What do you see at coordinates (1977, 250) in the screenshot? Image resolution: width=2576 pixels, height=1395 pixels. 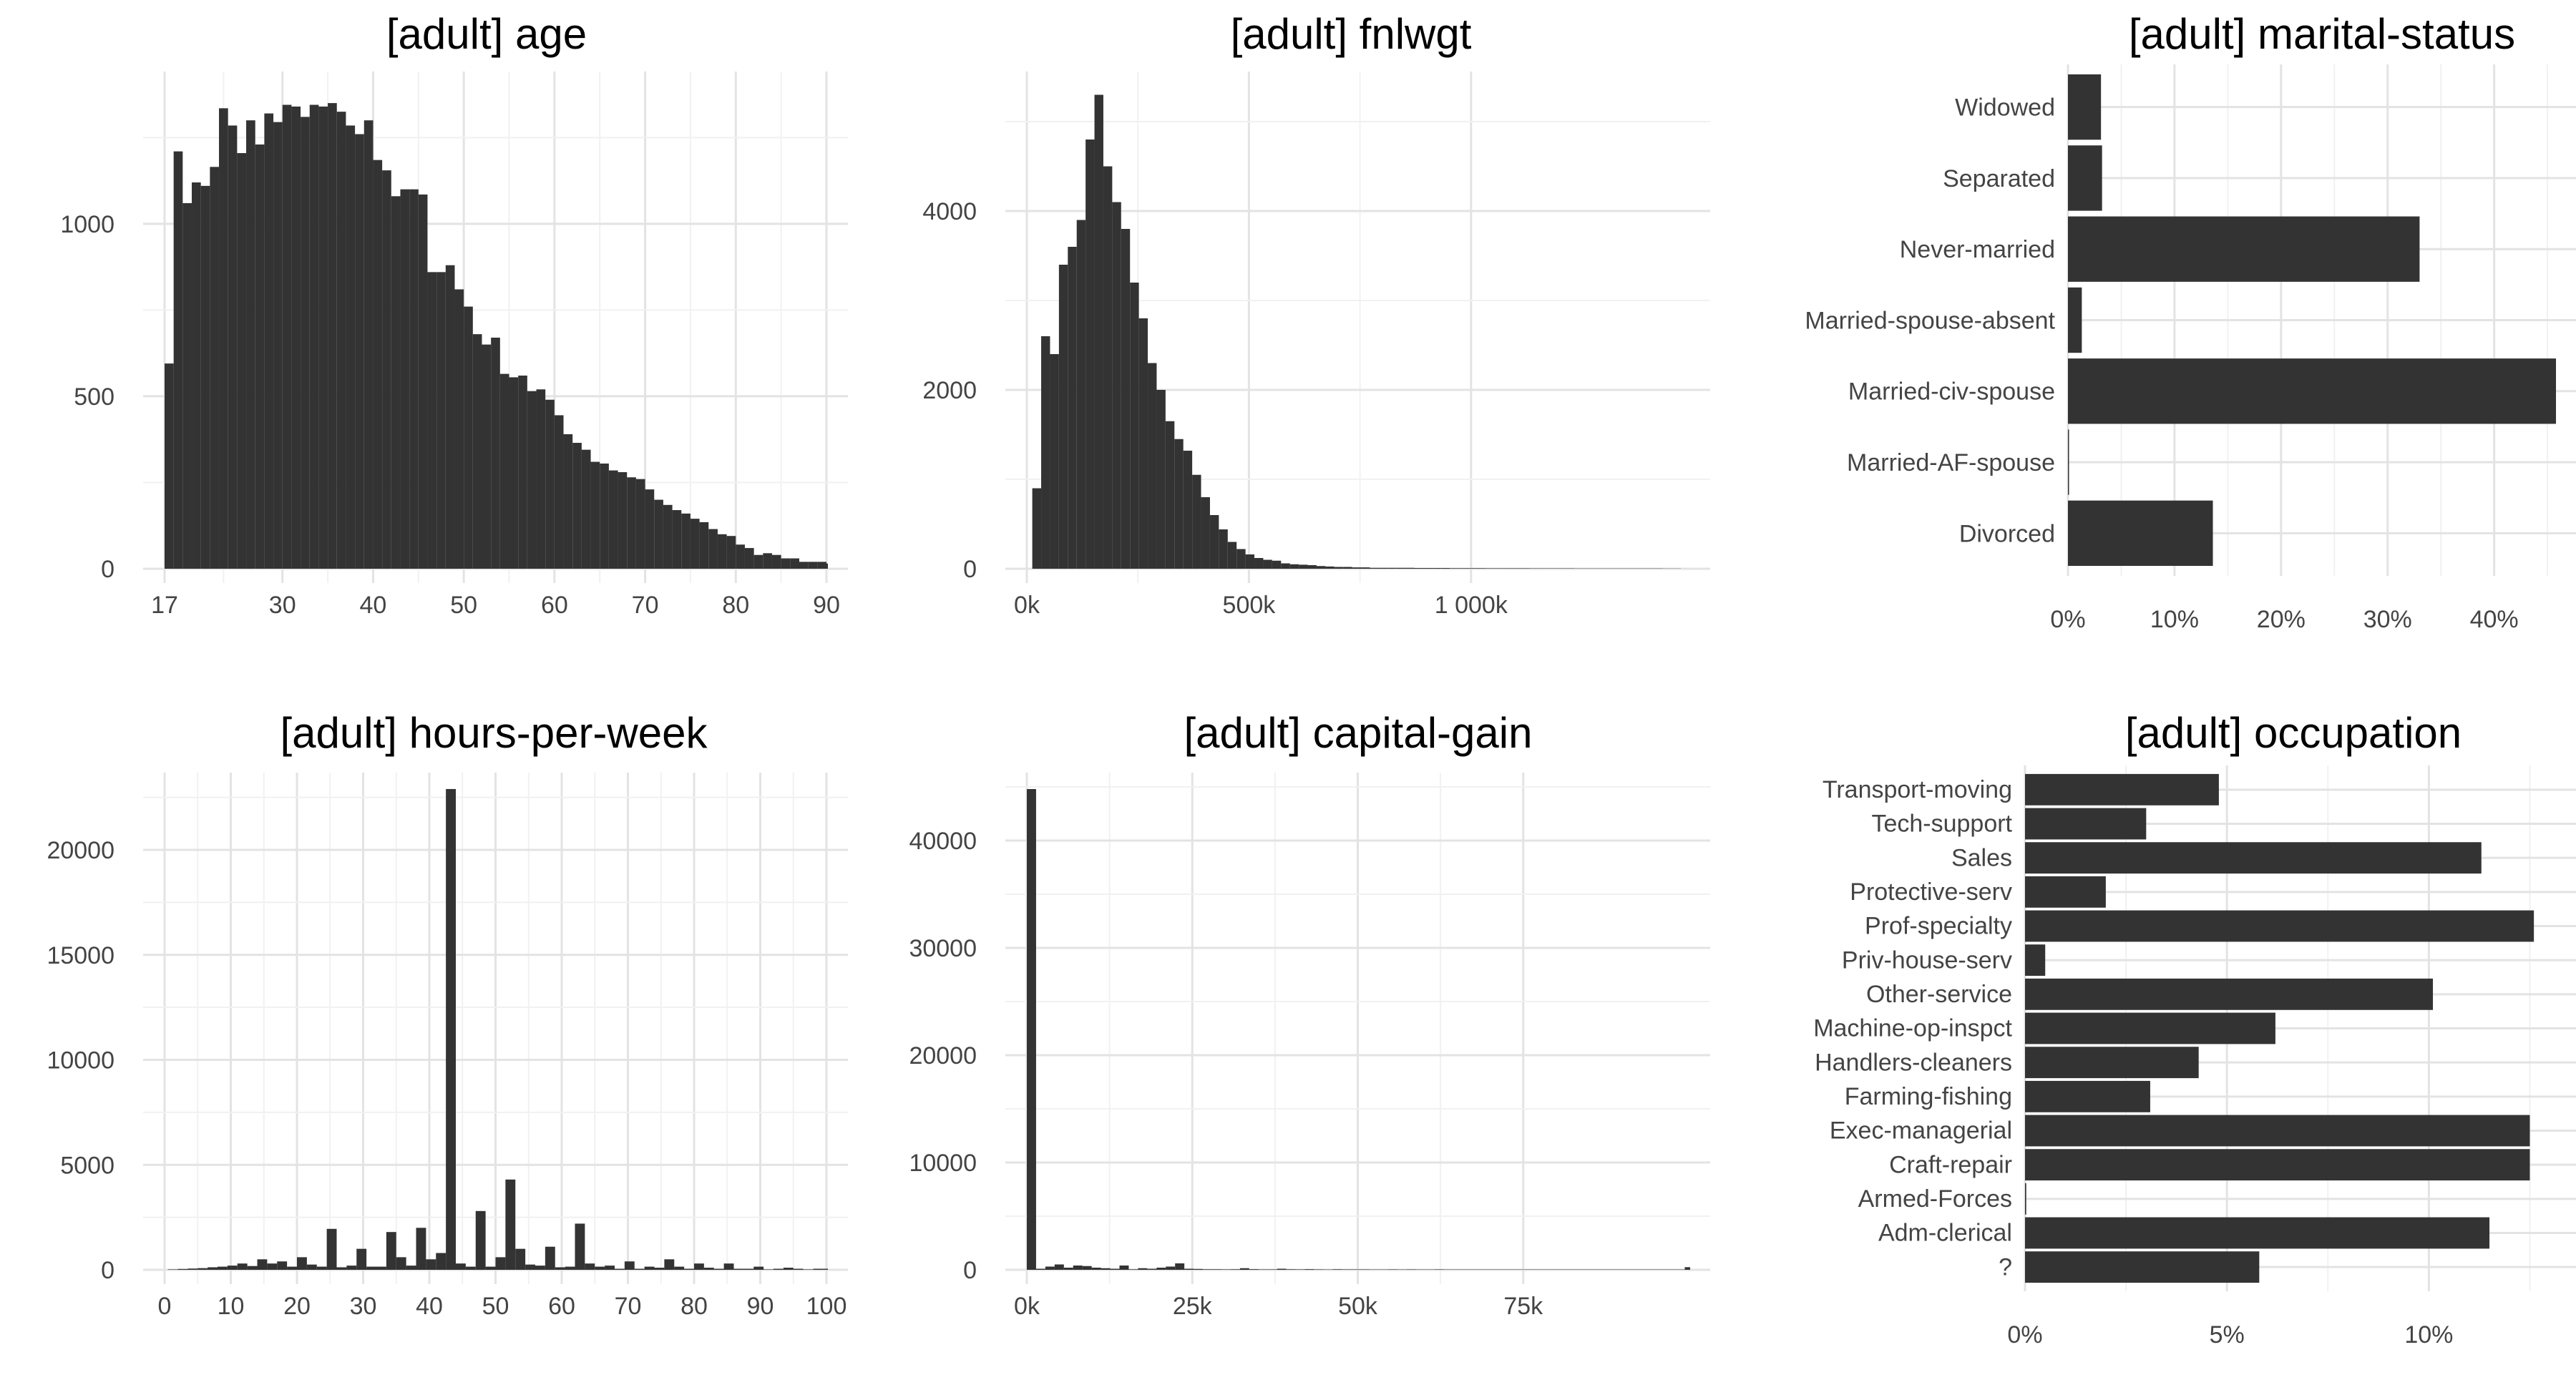 I see `category-label: Never-married` at bounding box center [1977, 250].